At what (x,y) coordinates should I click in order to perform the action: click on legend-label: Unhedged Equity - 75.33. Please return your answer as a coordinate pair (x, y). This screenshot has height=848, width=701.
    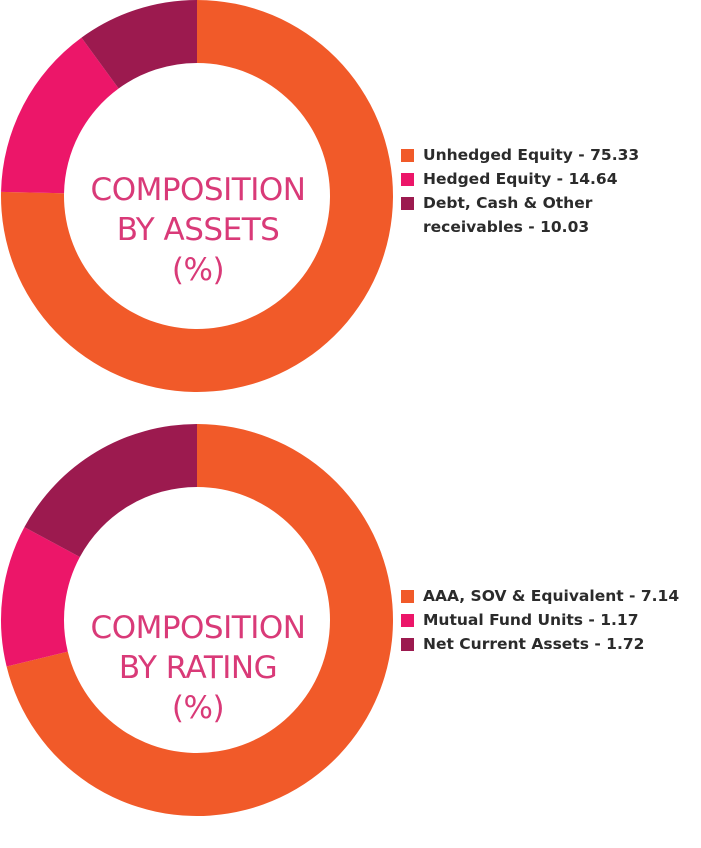
    Looking at the image, I should click on (531, 155).